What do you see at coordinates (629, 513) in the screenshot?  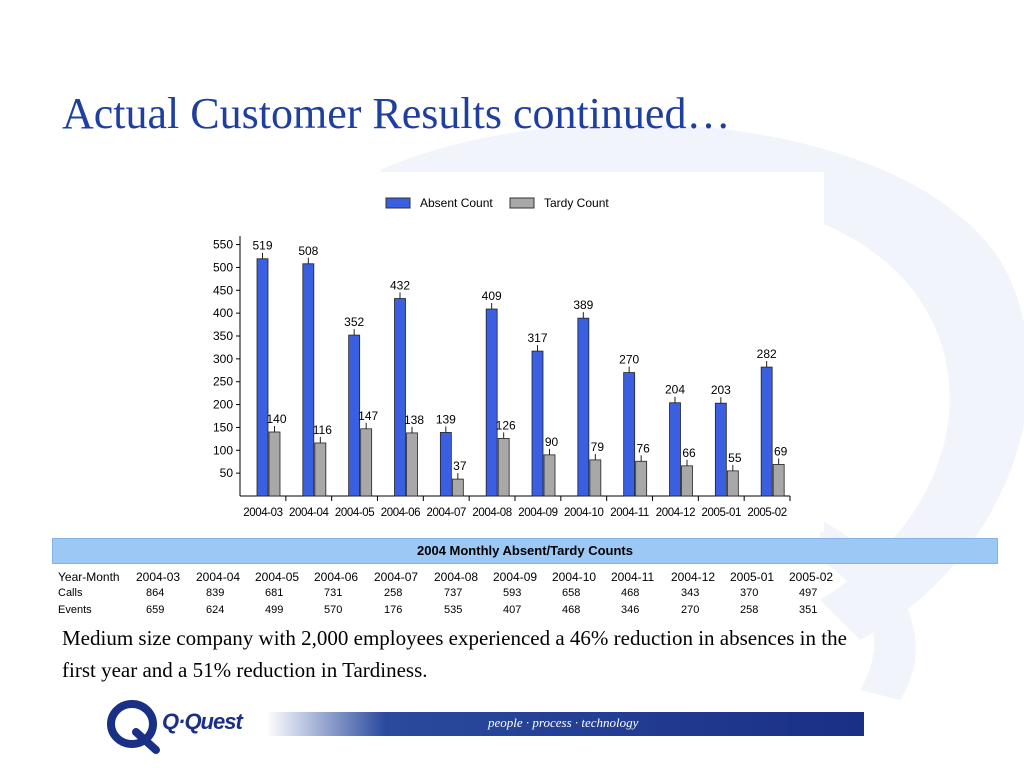 I see `x-tick-label-9: 2004-11` at bounding box center [629, 513].